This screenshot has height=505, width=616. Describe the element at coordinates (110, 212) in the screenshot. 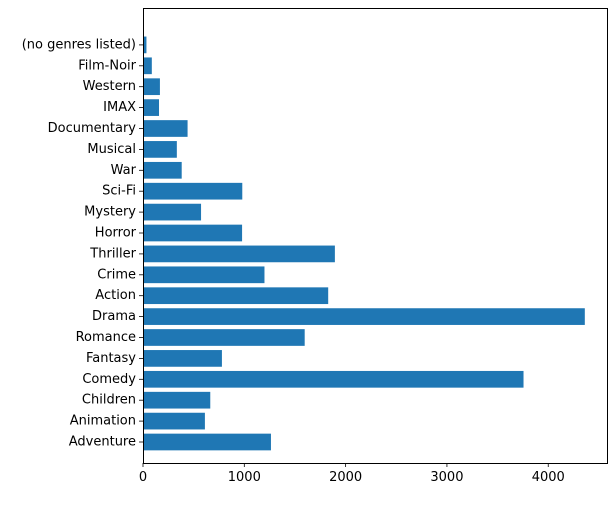

I see `y-tick-label: Mystery` at that location.